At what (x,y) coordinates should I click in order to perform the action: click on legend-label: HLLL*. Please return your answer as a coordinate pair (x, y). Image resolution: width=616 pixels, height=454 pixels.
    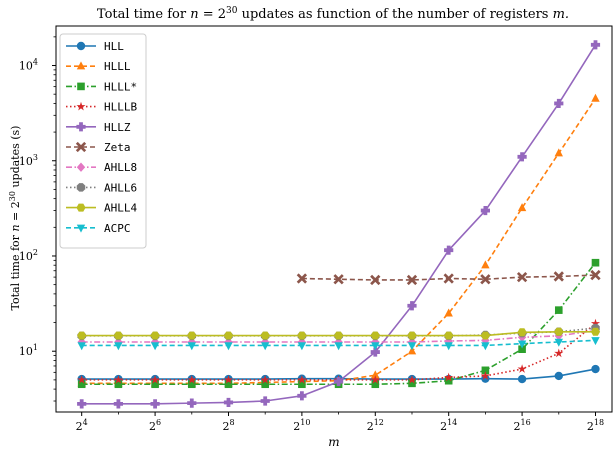
    Looking at the image, I should click on (120, 86).